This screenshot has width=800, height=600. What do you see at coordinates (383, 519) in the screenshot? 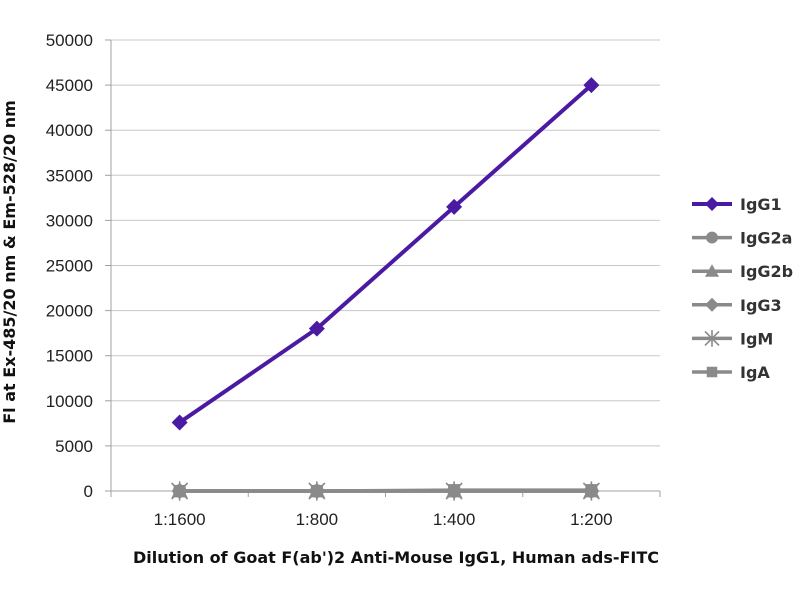
I see `x-tick-labels: 1:1600 1:800 1:400 1:200` at bounding box center [383, 519].